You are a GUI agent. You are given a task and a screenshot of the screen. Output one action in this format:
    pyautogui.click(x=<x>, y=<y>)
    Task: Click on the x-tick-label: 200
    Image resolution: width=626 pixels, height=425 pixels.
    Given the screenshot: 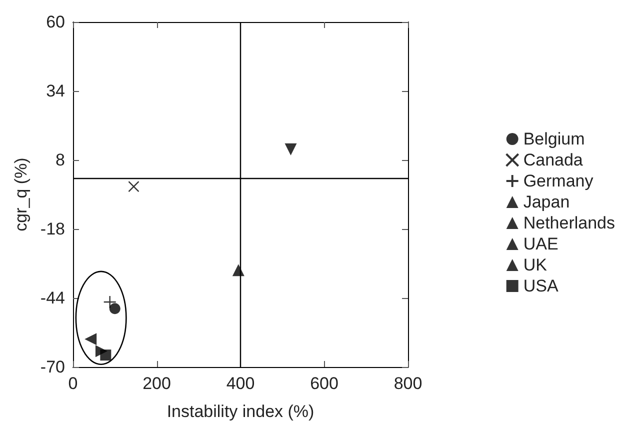 What is the action you would take?
    pyautogui.click(x=156, y=383)
    